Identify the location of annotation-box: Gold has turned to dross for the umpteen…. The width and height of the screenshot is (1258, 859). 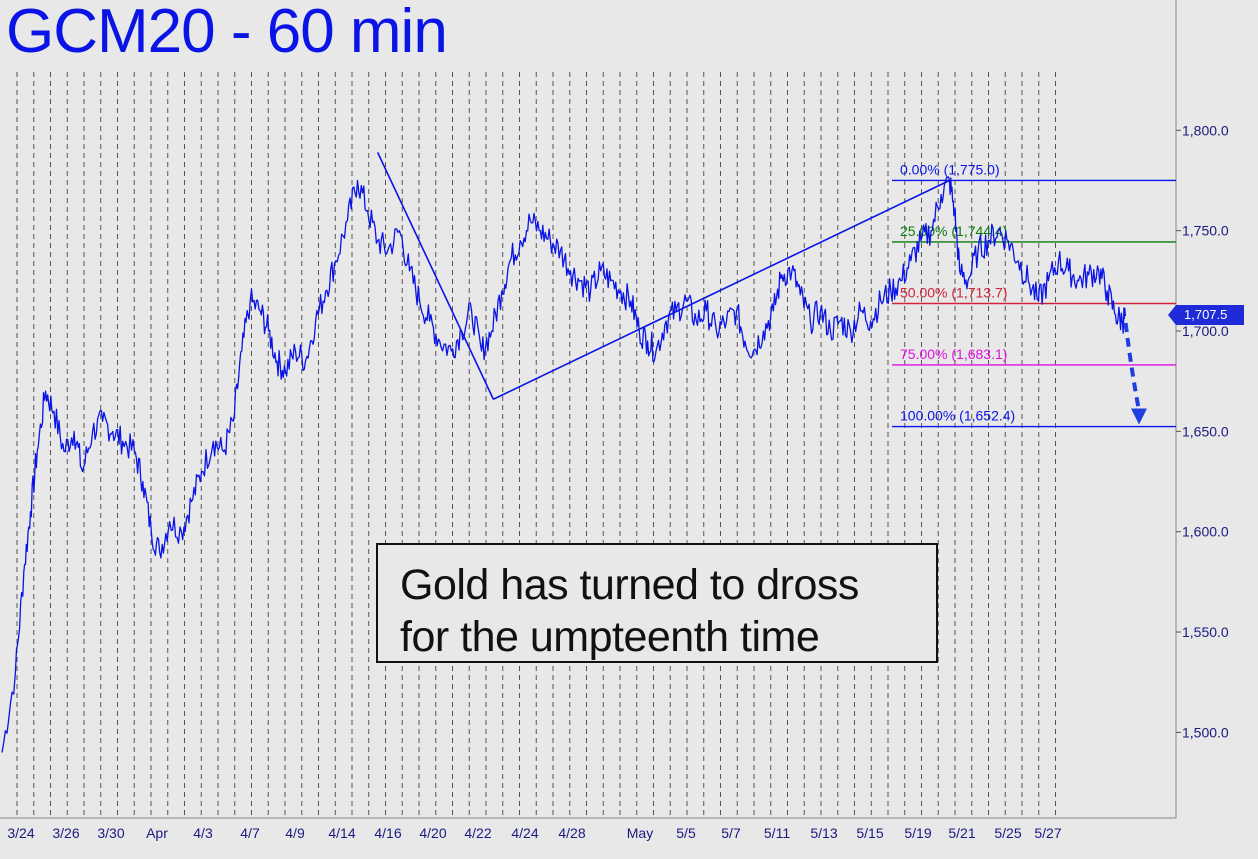
(657, 603).